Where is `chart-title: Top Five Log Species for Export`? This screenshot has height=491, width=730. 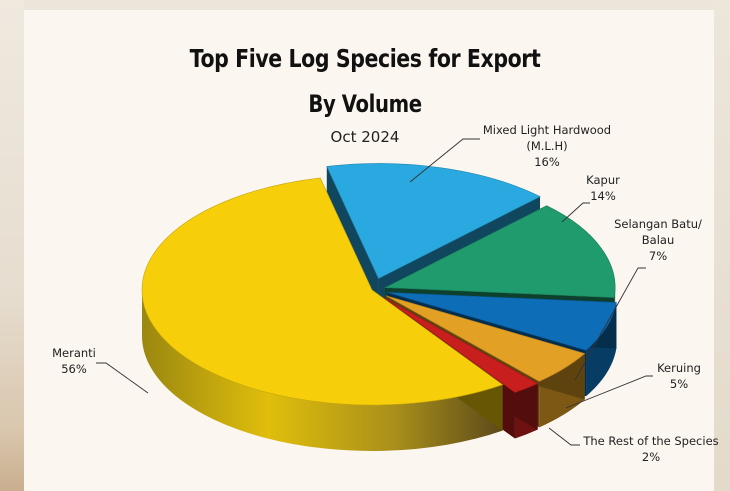 chart-title: Top Five Log Species for Export is located at coordinates (365, 58).